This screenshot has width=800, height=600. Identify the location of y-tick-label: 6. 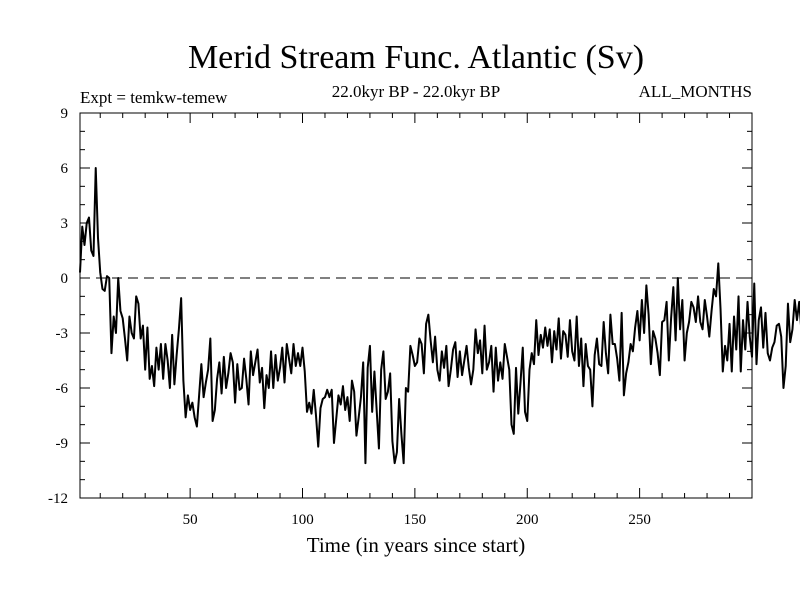
(65, 169).